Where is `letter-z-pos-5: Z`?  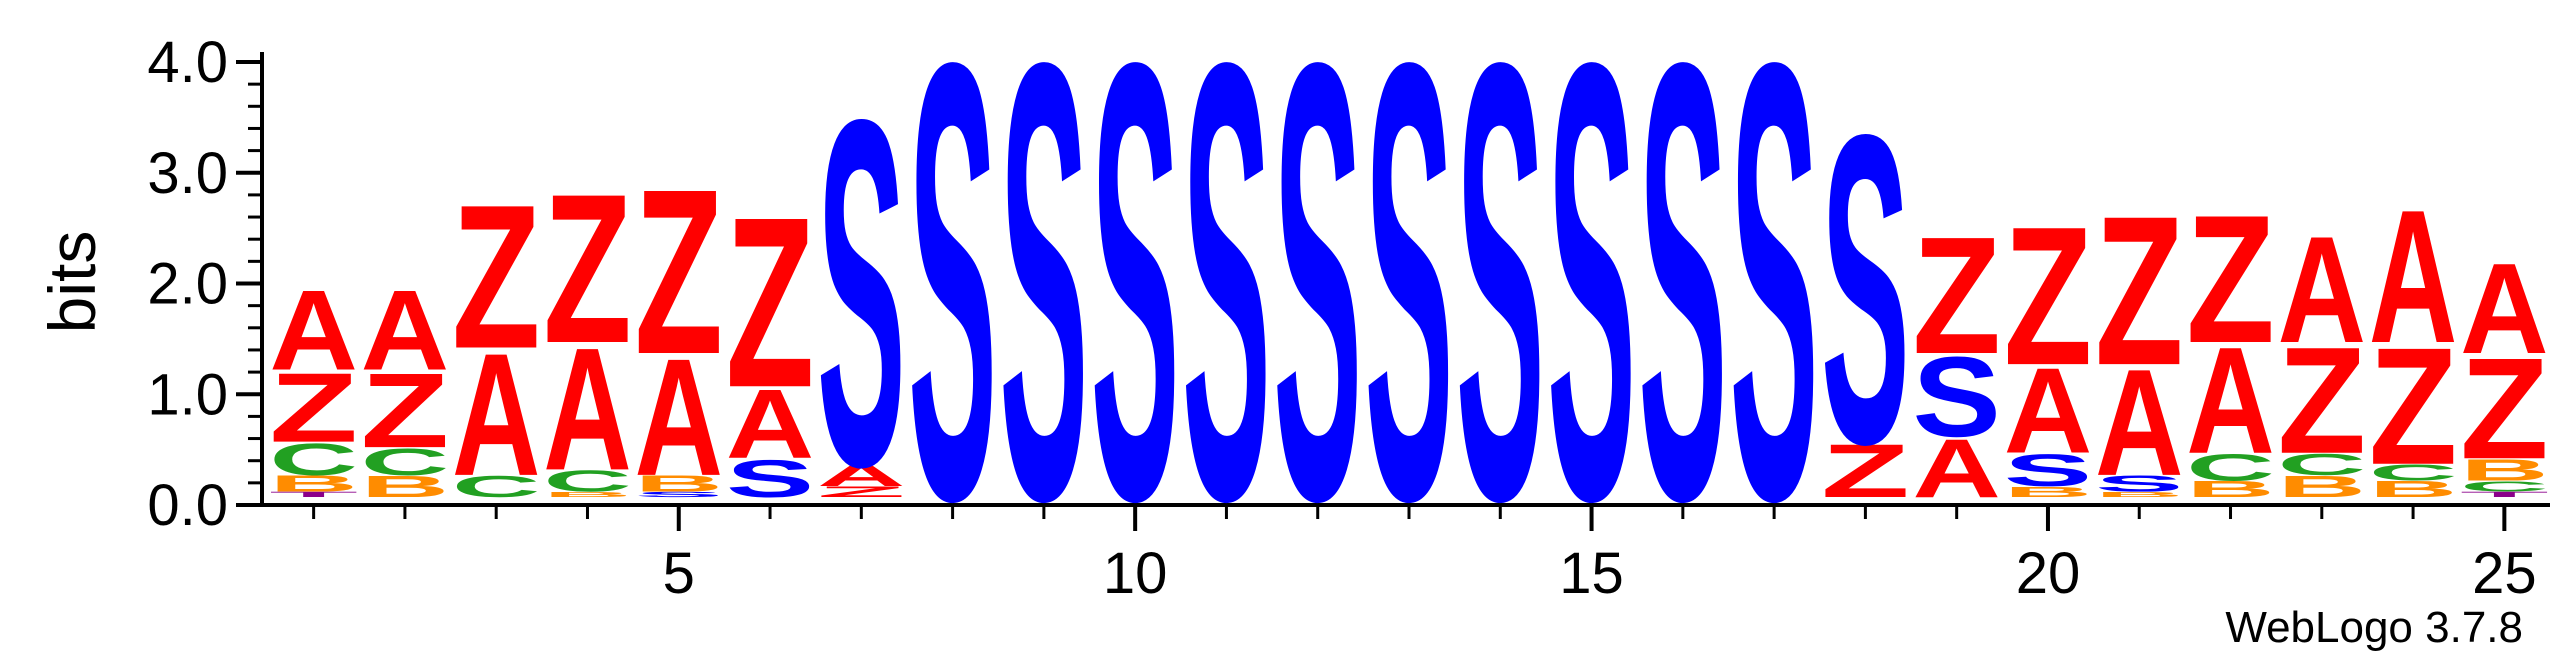
letter-z-pos-5: Z is located at coordinates (678, 272).